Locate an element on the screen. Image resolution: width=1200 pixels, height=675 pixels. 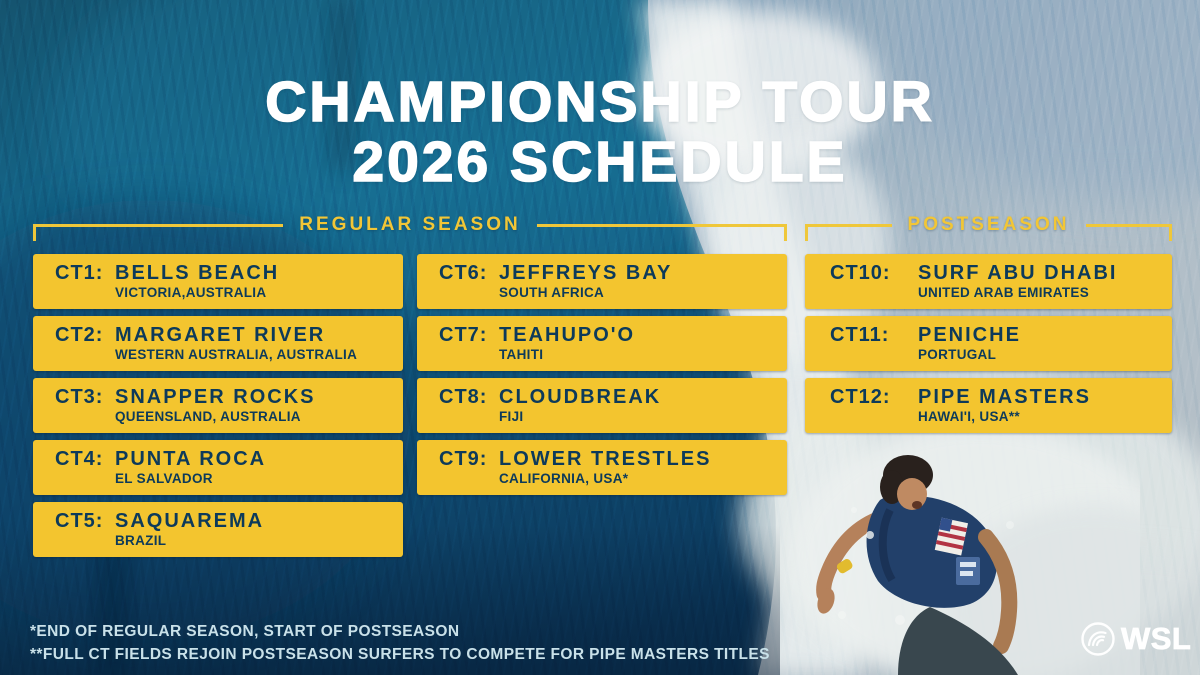
event-location: QUEENSLAND, AUSTRALIA is located at coordinates (208, 416).